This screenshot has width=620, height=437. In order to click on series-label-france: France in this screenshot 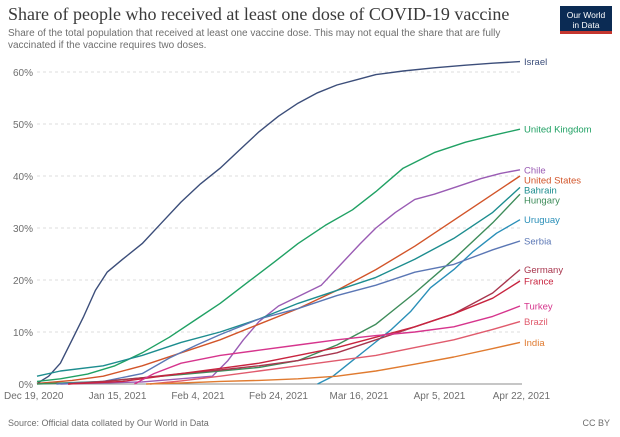, I will do `click(539, 282)`.